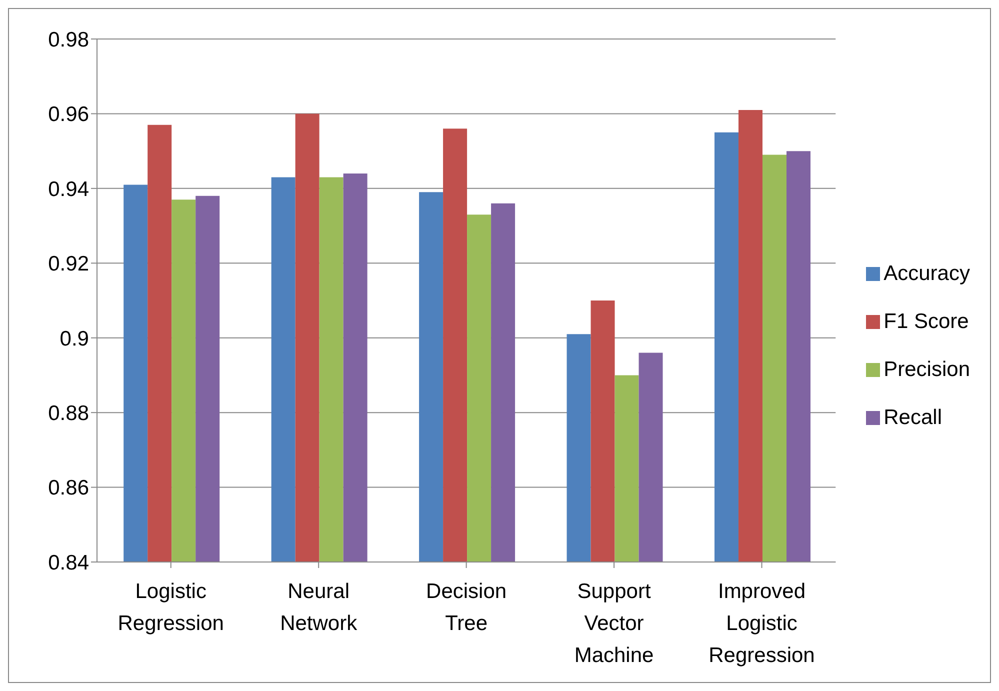  I want to click on y-tick-label: 0.86, so click(68, 488).